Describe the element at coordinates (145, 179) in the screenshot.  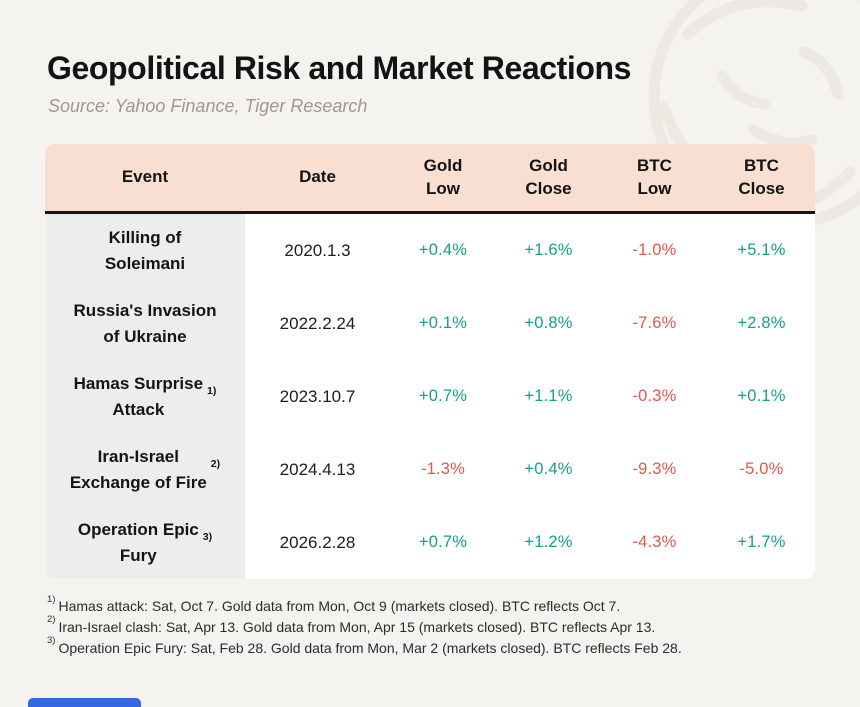
I see `column-header-event: Event` at that location.